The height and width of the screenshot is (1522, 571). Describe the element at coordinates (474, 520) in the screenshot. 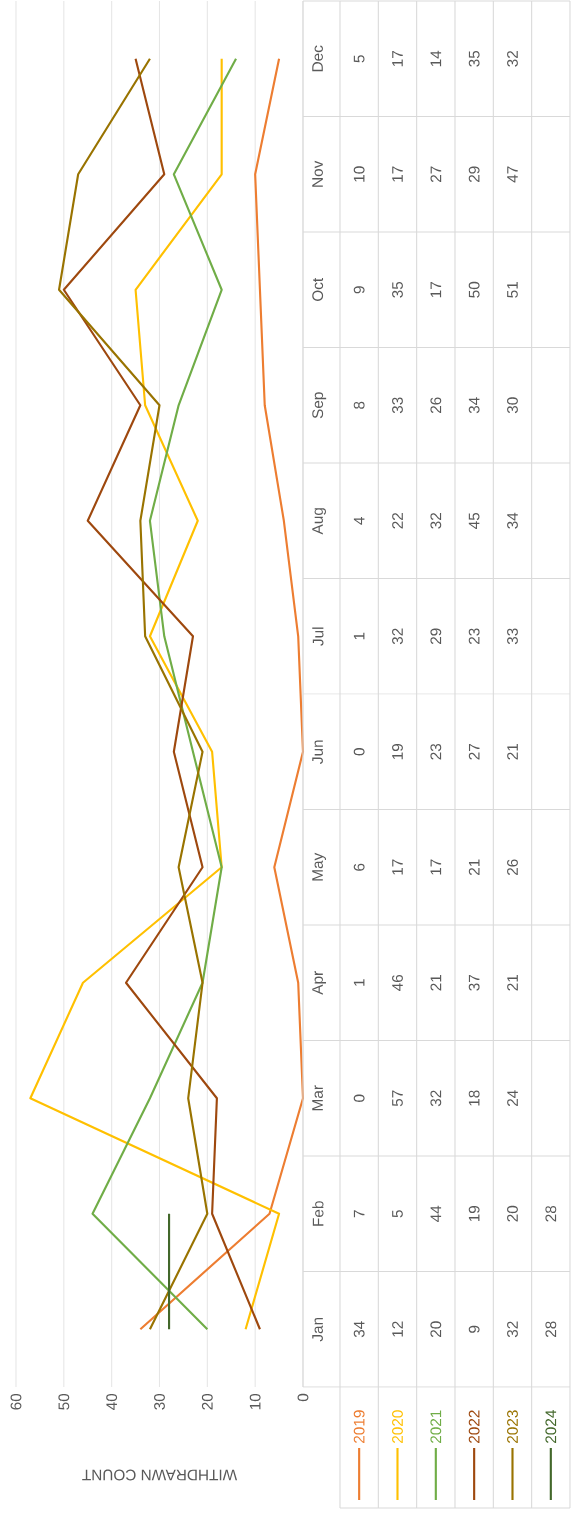

I see `data-label: 45` at that location.